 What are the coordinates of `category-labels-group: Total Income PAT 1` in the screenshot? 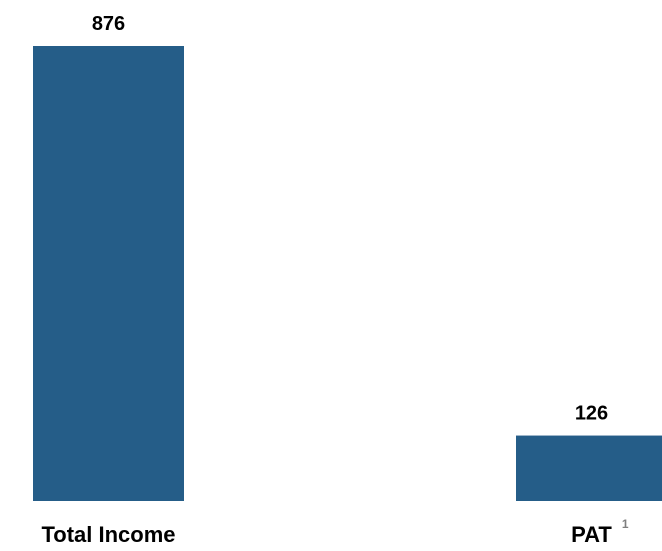 It's located at (334, 532).